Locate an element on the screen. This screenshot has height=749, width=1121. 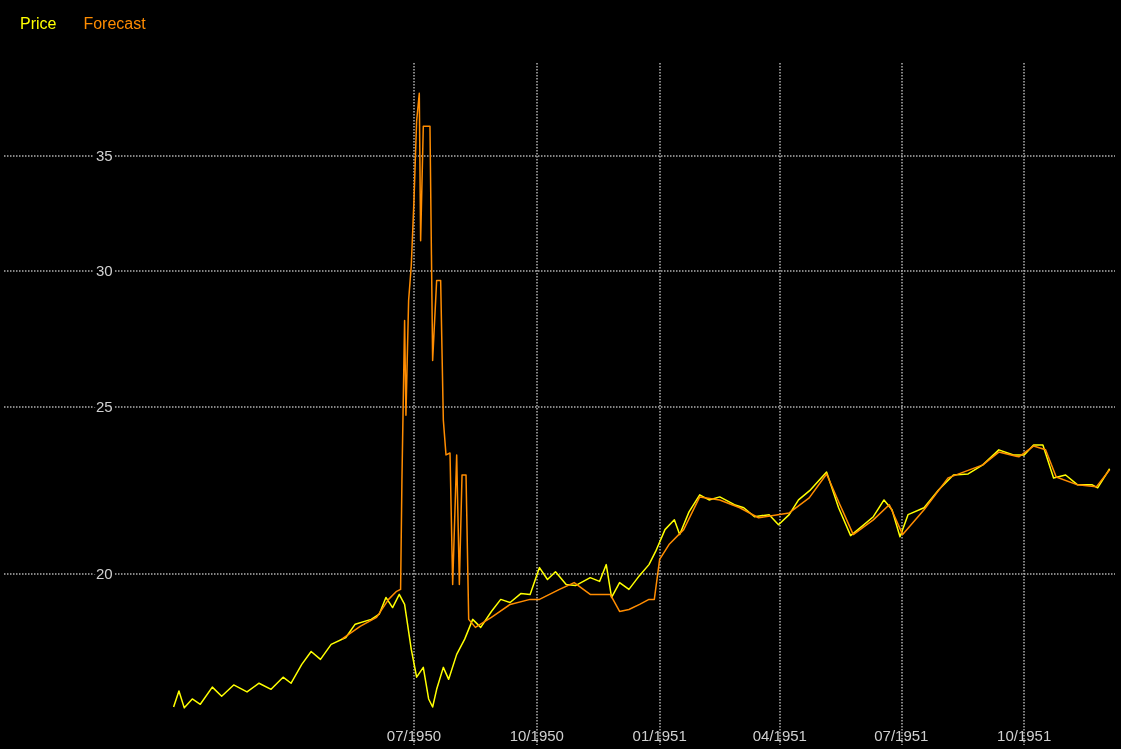
x-tick-label: 07/1951 is located at coordinates (901, 735).